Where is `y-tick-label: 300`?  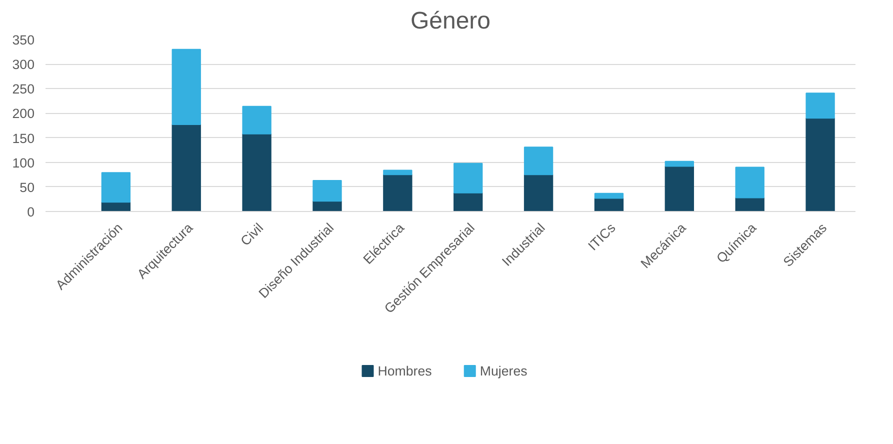 y-tick-label: 300 is located at coordinates (23, 64).